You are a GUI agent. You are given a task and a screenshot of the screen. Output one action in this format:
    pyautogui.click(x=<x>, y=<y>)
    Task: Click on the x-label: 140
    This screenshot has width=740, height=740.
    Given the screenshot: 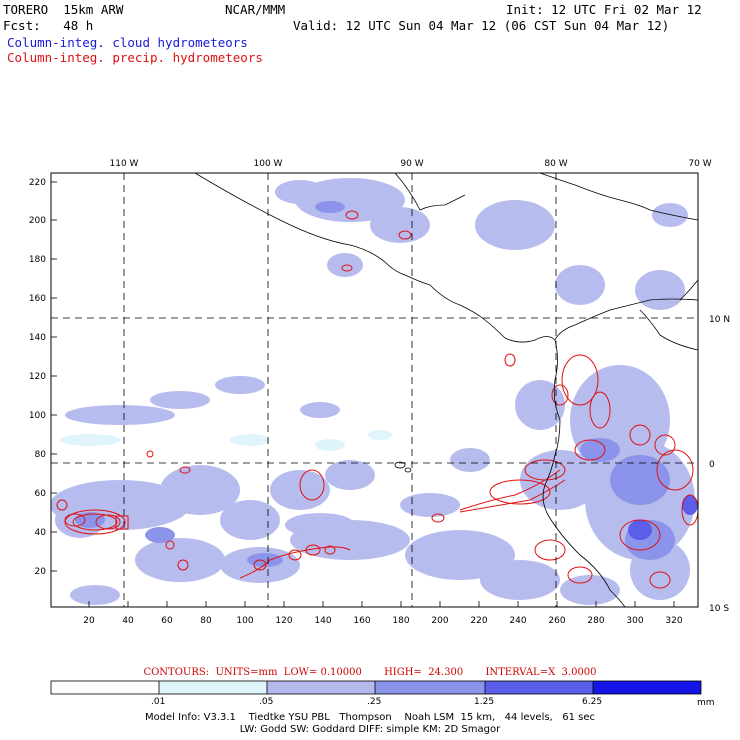 What is the action you would take?
    pyautogui.click(x=322, y=621)
    